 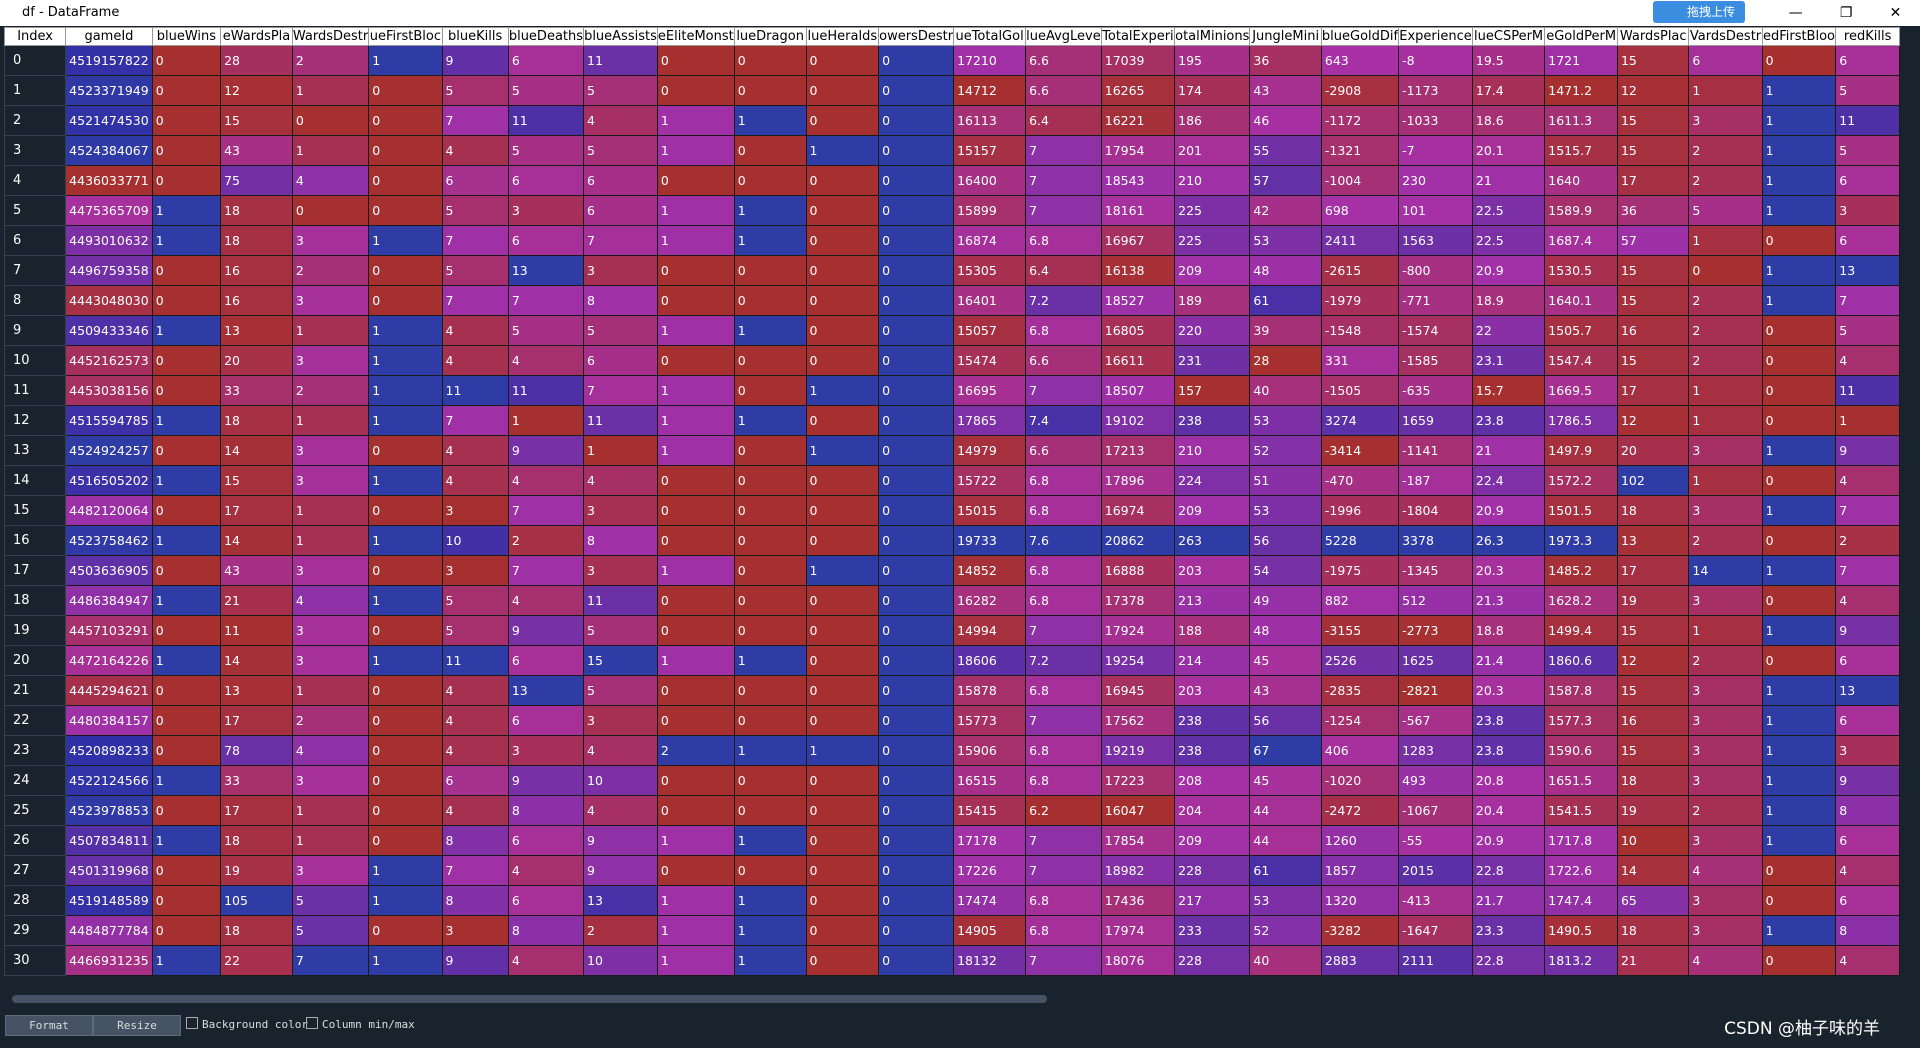 What do you see at coordinates (1360, 690) in the screenshot?
I see `cell: -2835` at bounding box center [1360, 690].